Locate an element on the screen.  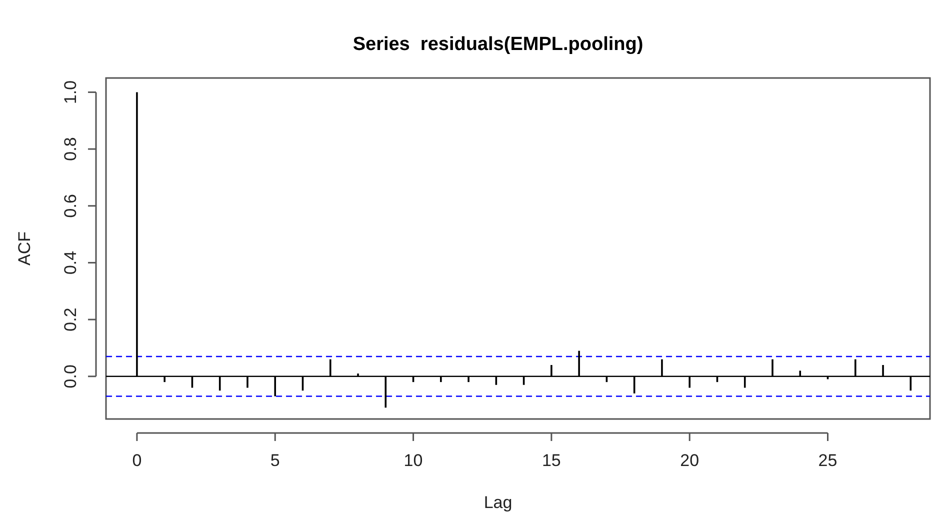
x-tick-label: 20 is located at coordinates (690, 460).